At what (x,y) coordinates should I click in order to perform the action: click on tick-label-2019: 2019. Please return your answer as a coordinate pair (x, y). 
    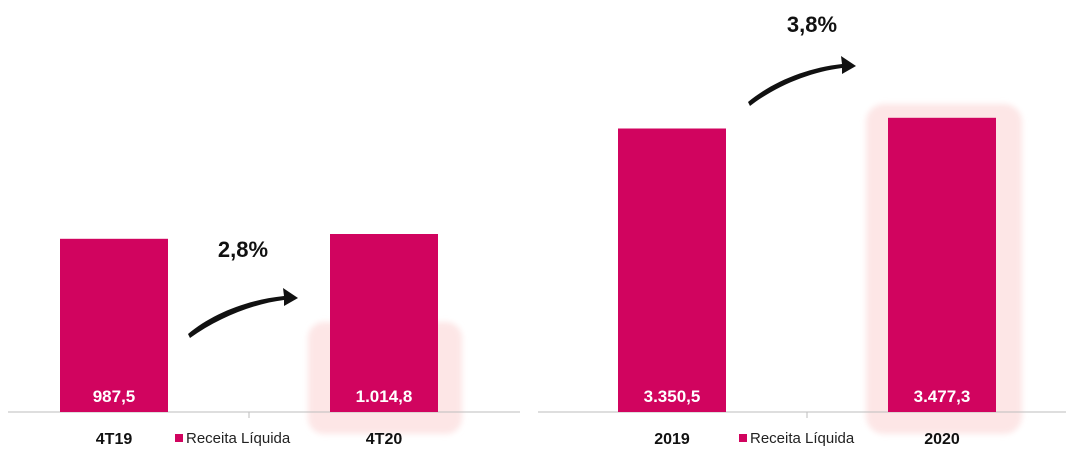
    Looking at the image, I should click on (672, 439).